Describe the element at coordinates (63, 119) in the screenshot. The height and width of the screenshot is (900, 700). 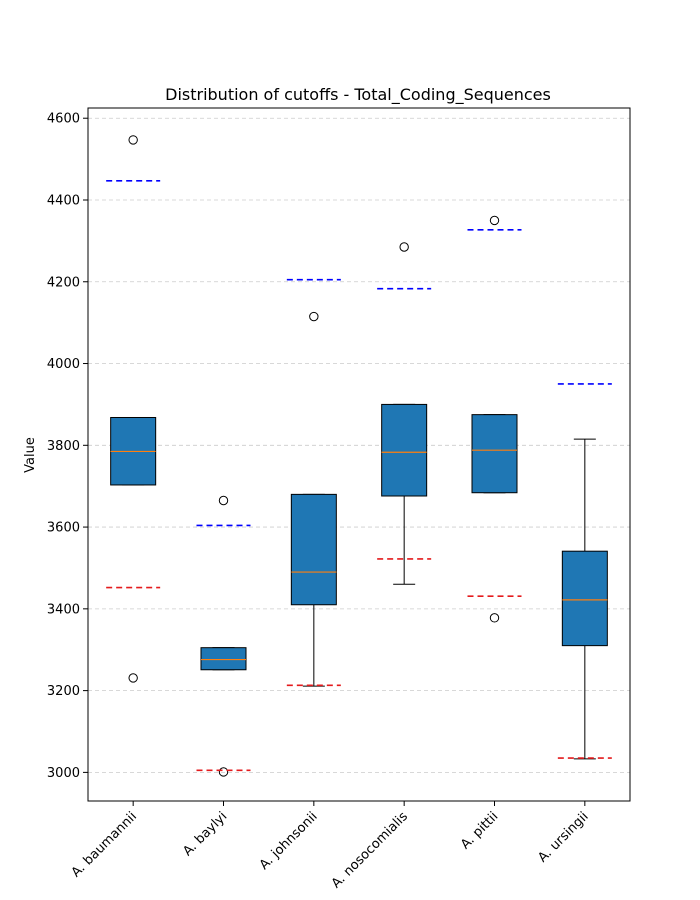
I see `y-tick-label: 4600` at that location.